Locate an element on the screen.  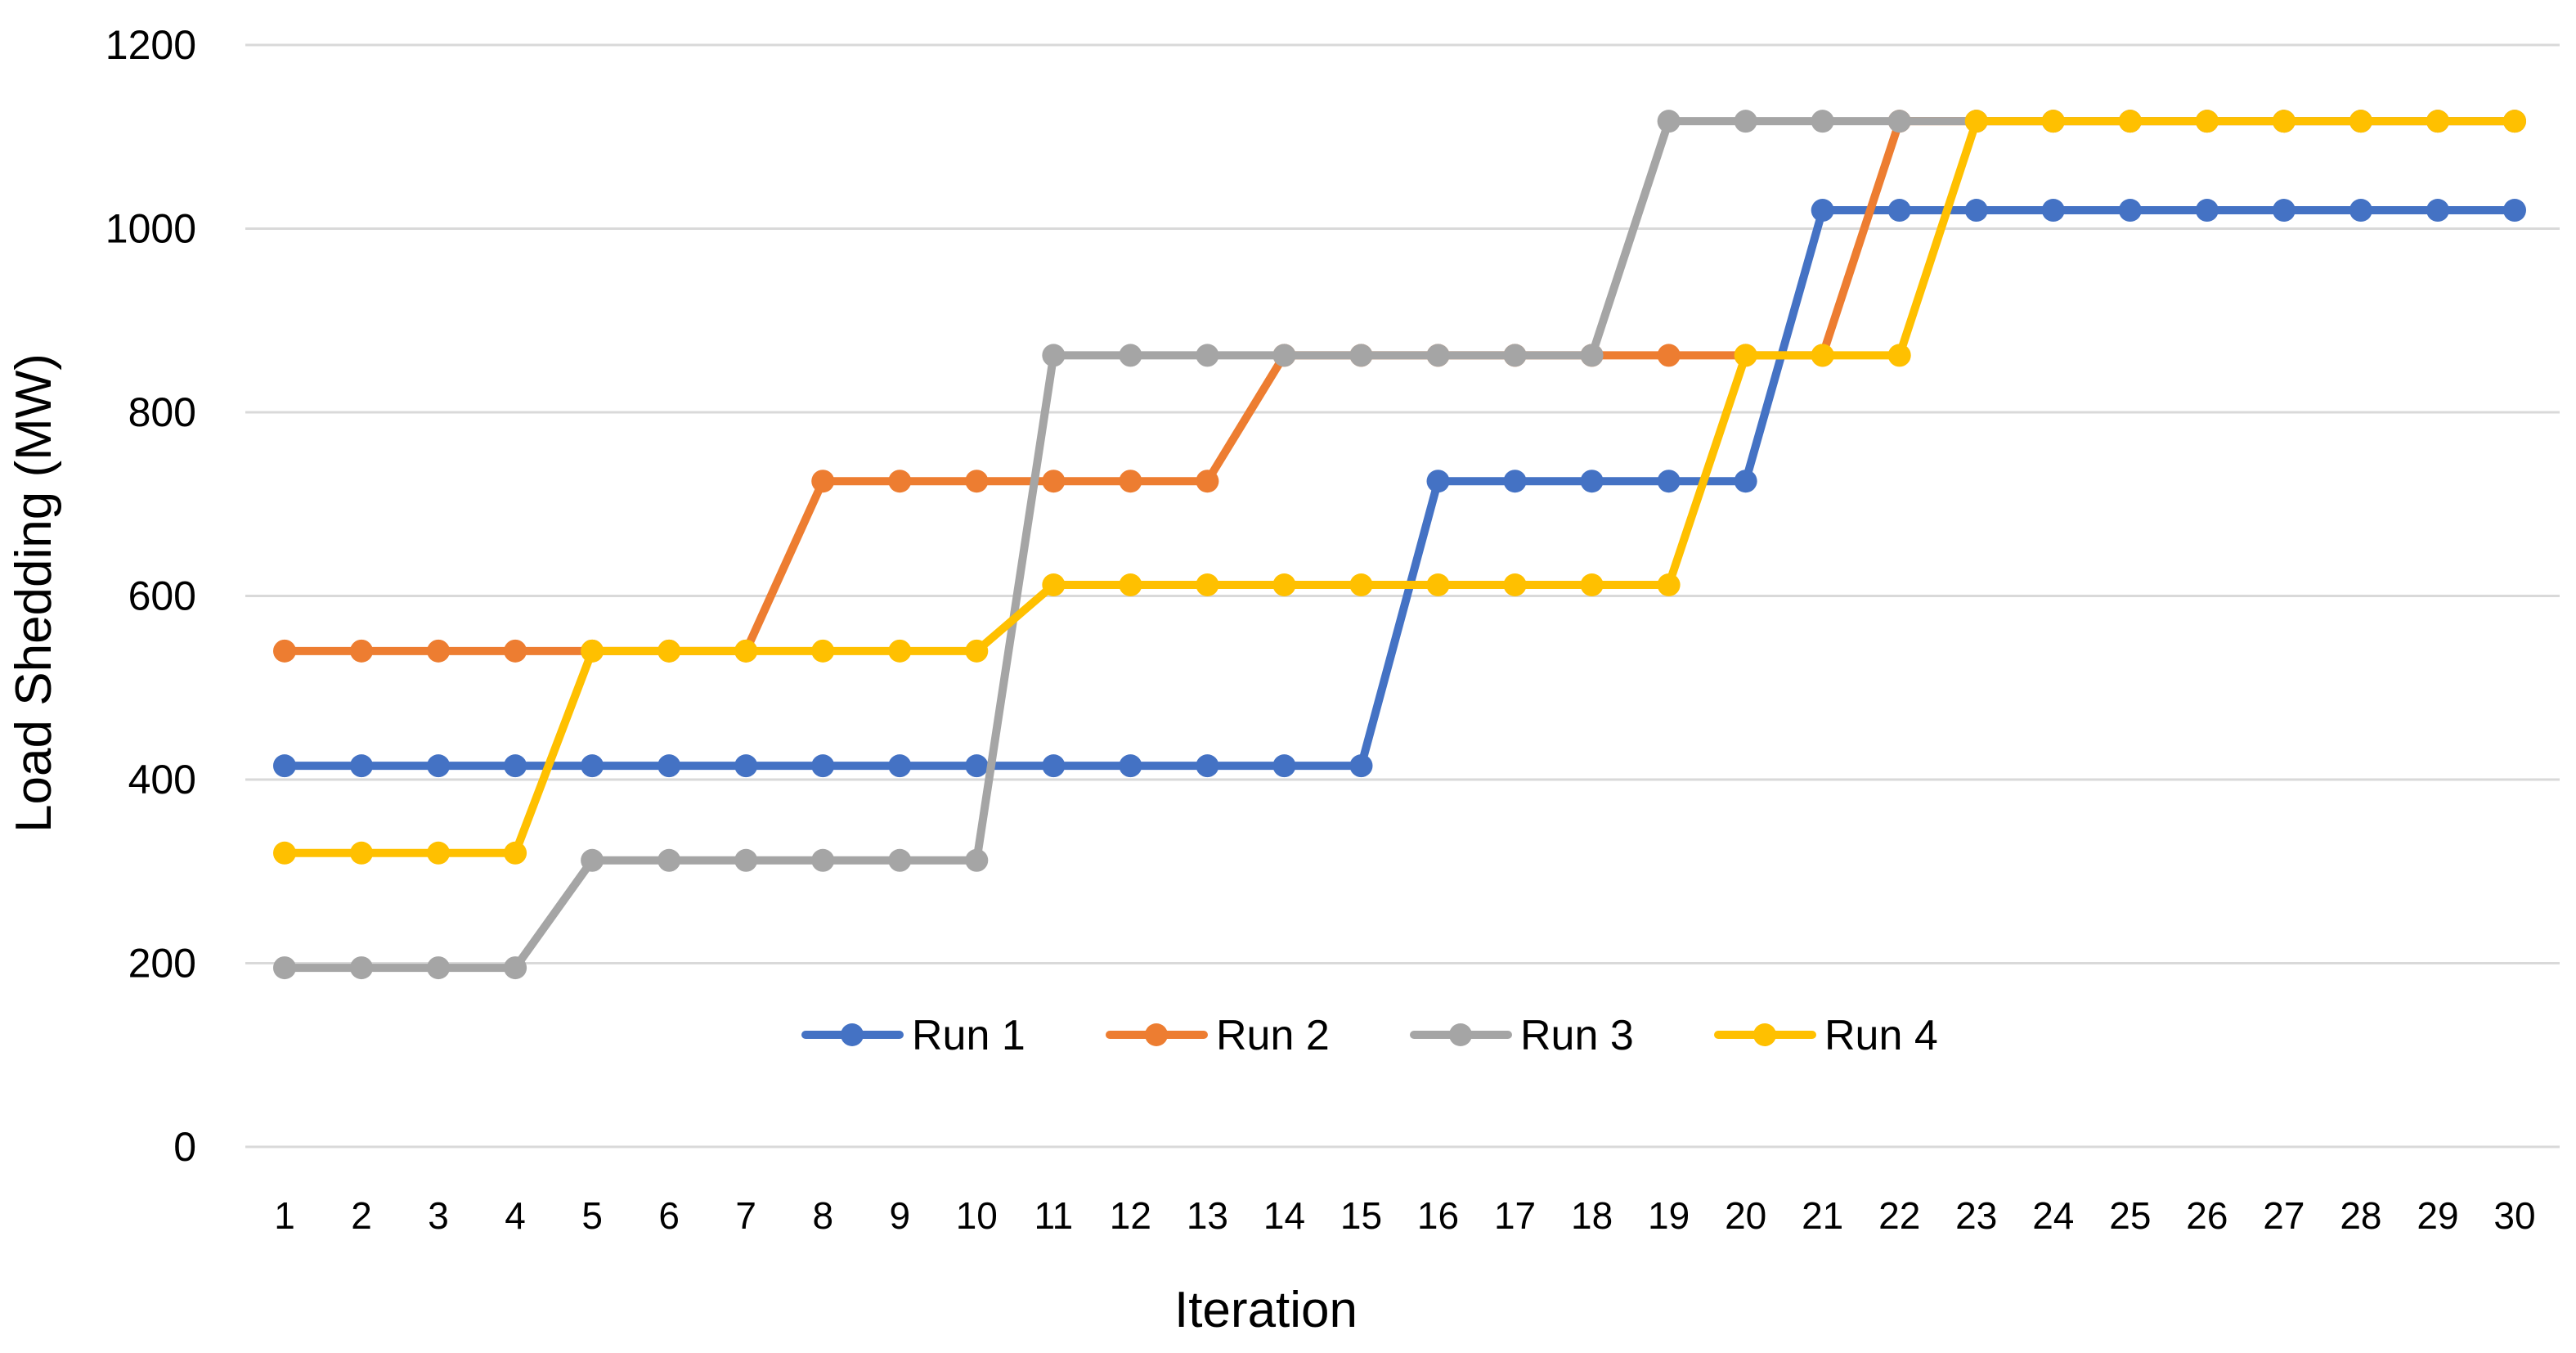
y-tick-label: 0 is located at coordinates (184, 1147).